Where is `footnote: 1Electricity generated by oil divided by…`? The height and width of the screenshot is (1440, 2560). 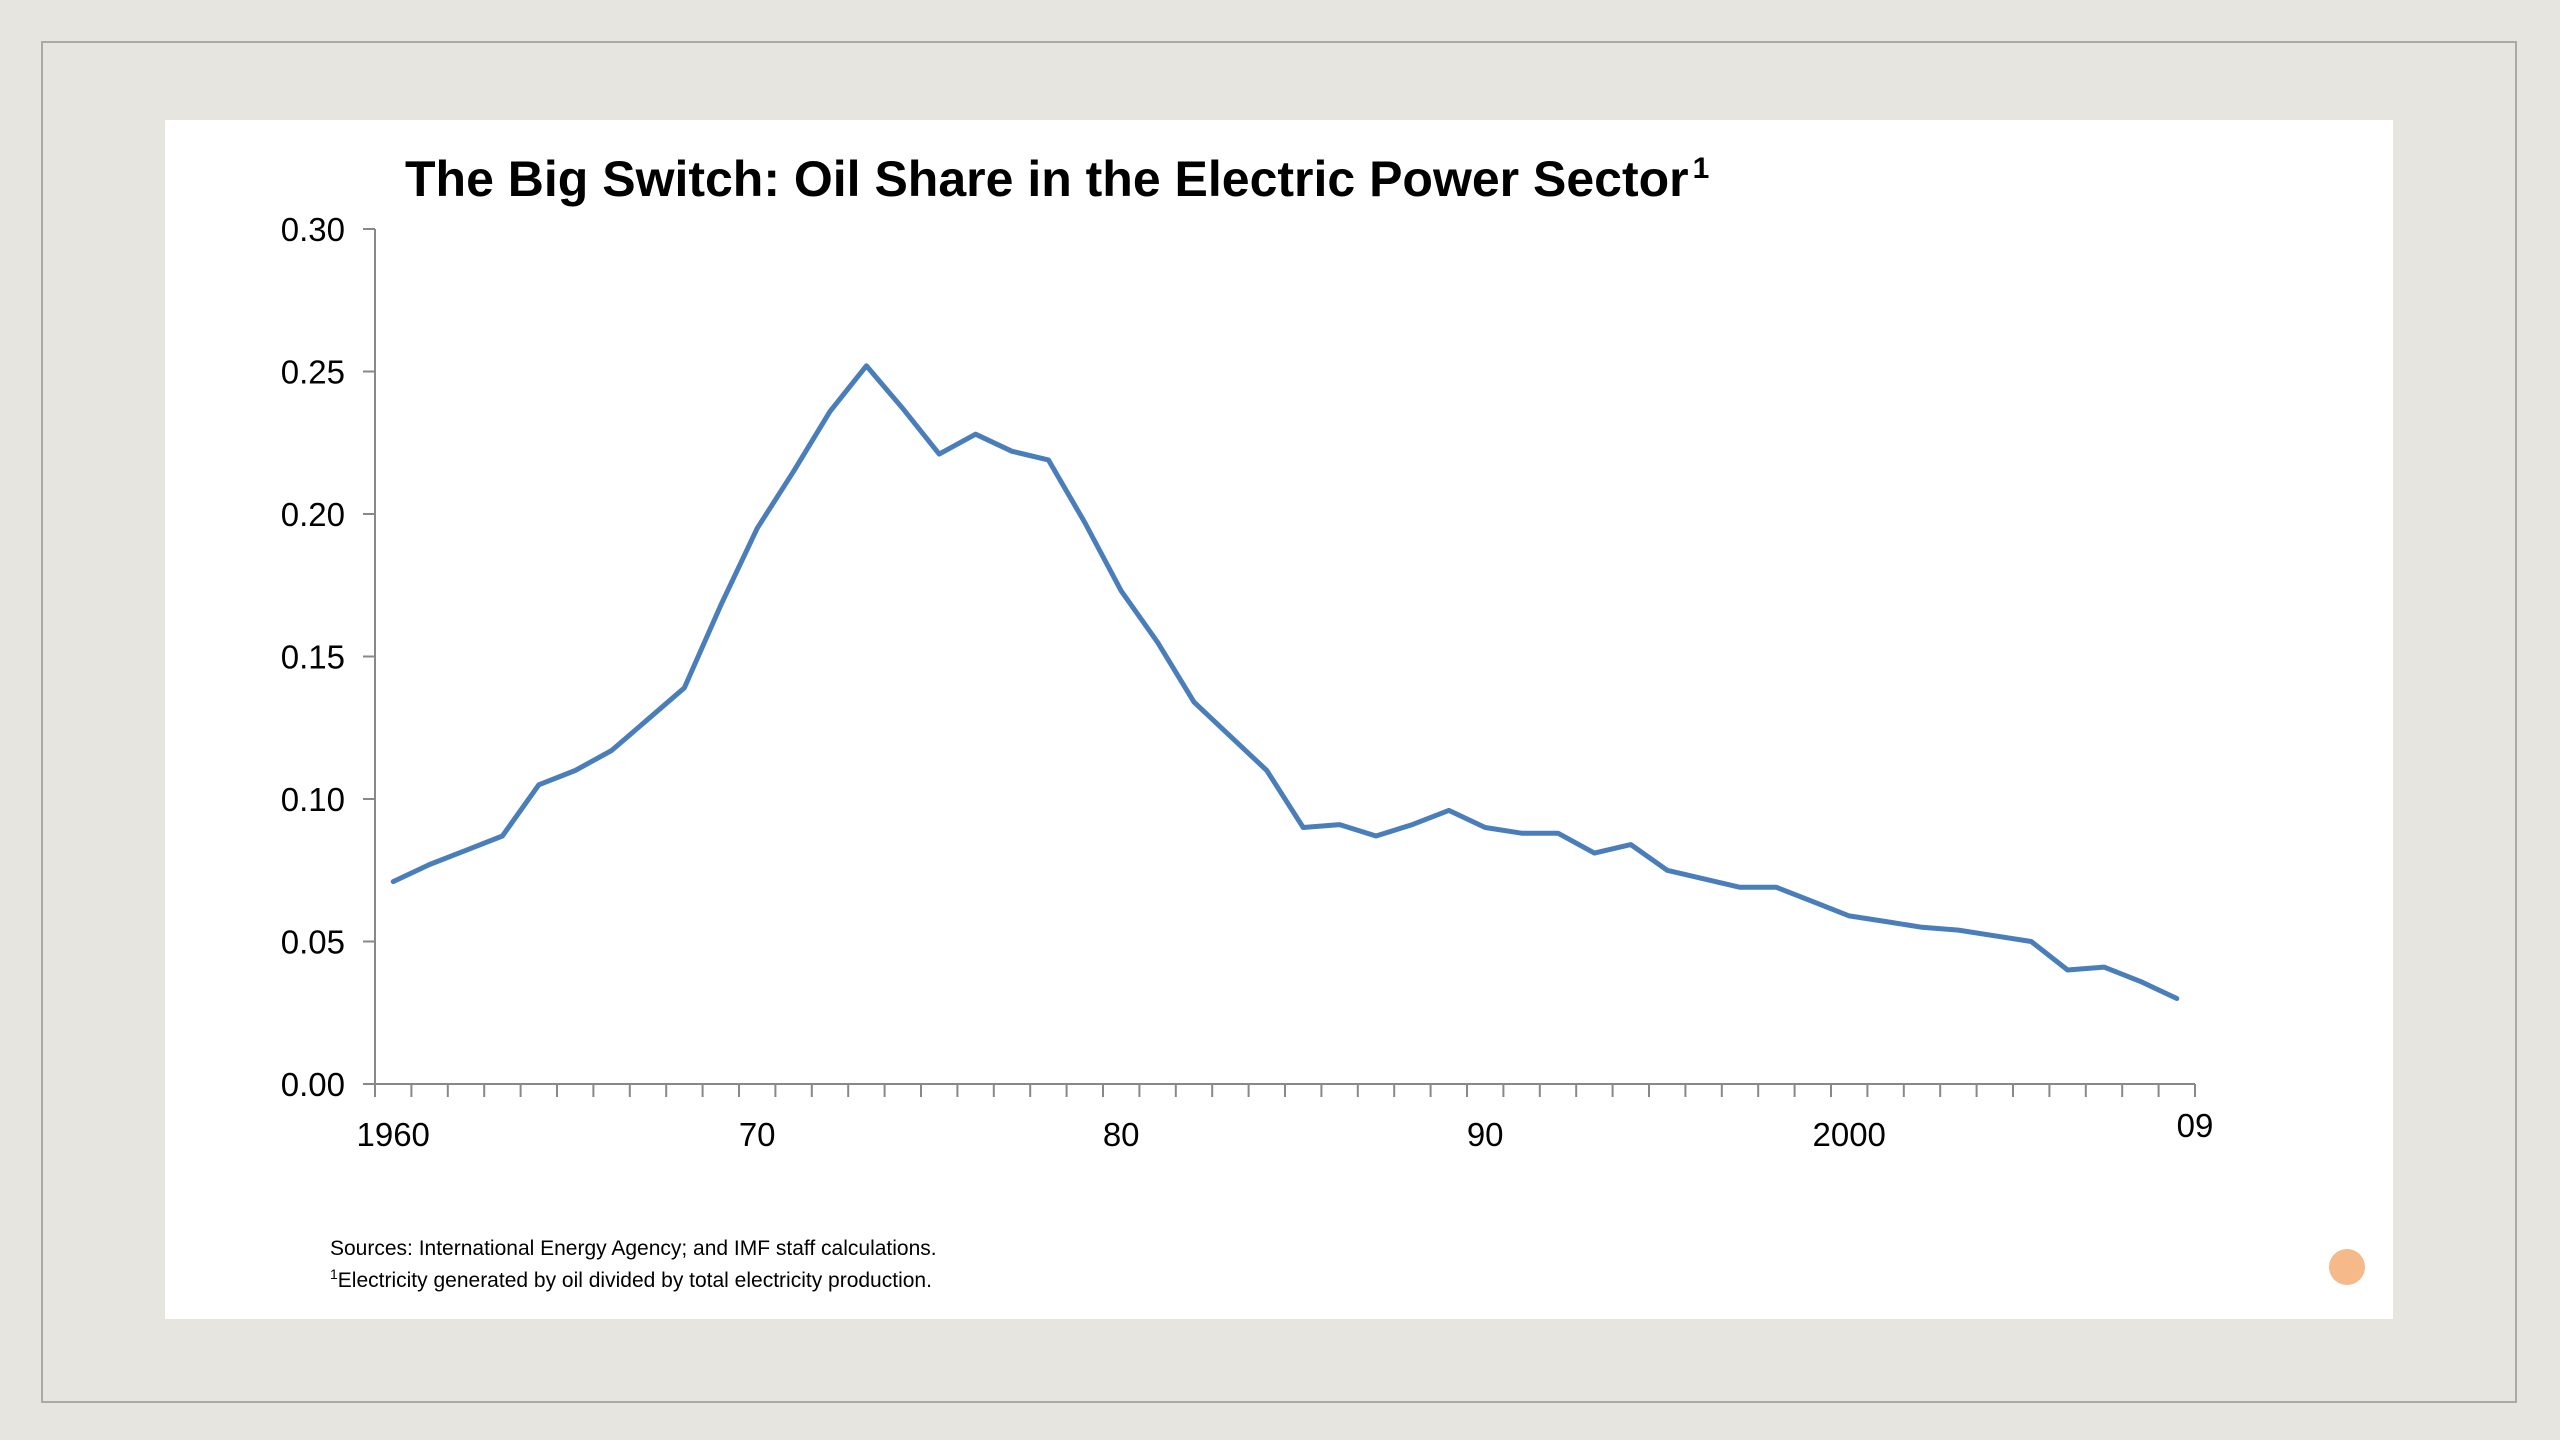
footnote: 1Electricity generated by oil divided by… is located at coordinates (631, 1279).